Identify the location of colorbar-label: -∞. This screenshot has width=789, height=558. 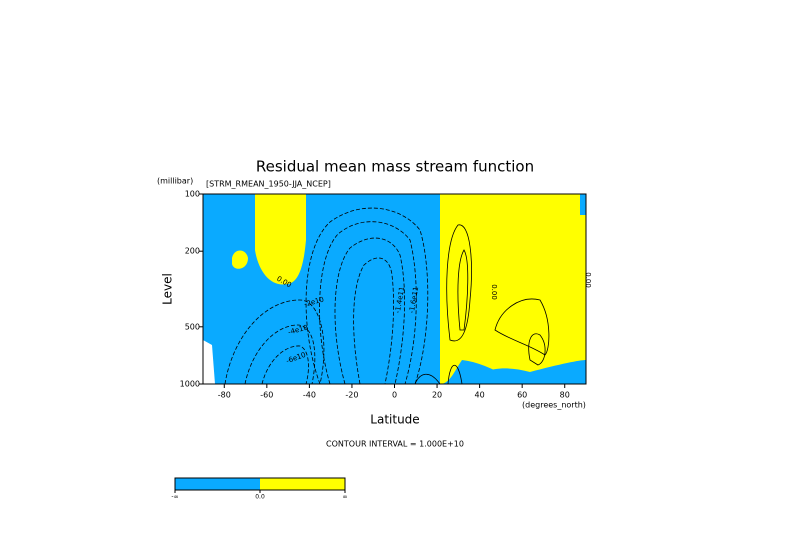
(174, 497).